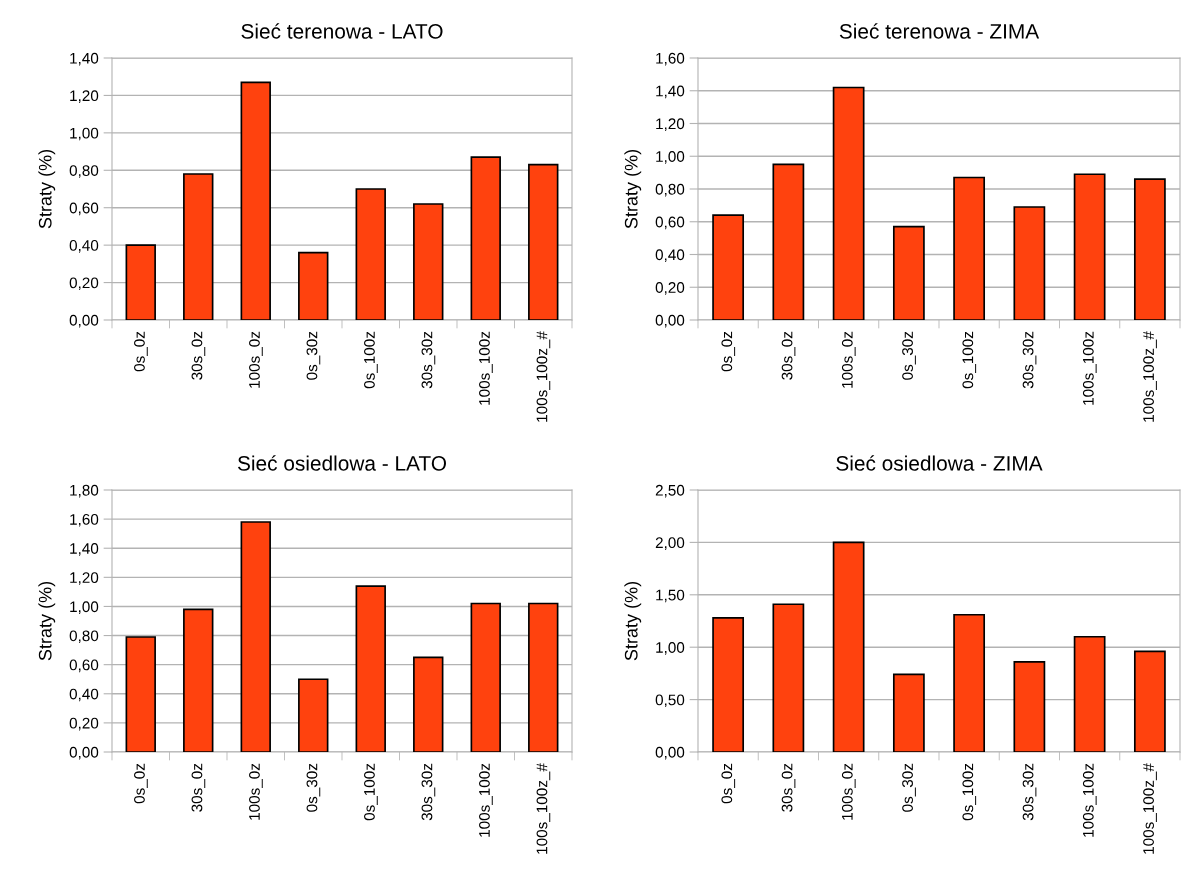  What do you see at coordinates (670, 491) in the screenshot?
I see `y-tick-label: 2,50` at bounding box center [670, 491].